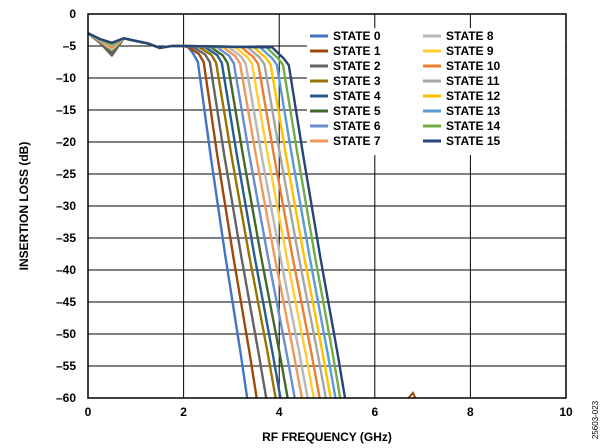 The height and width of the screenshot is (448, 607). What do you see at coordinates (473, 66) in the screenshot?
I see `legend-label: STATE 10` at bounding box center [473, 66].